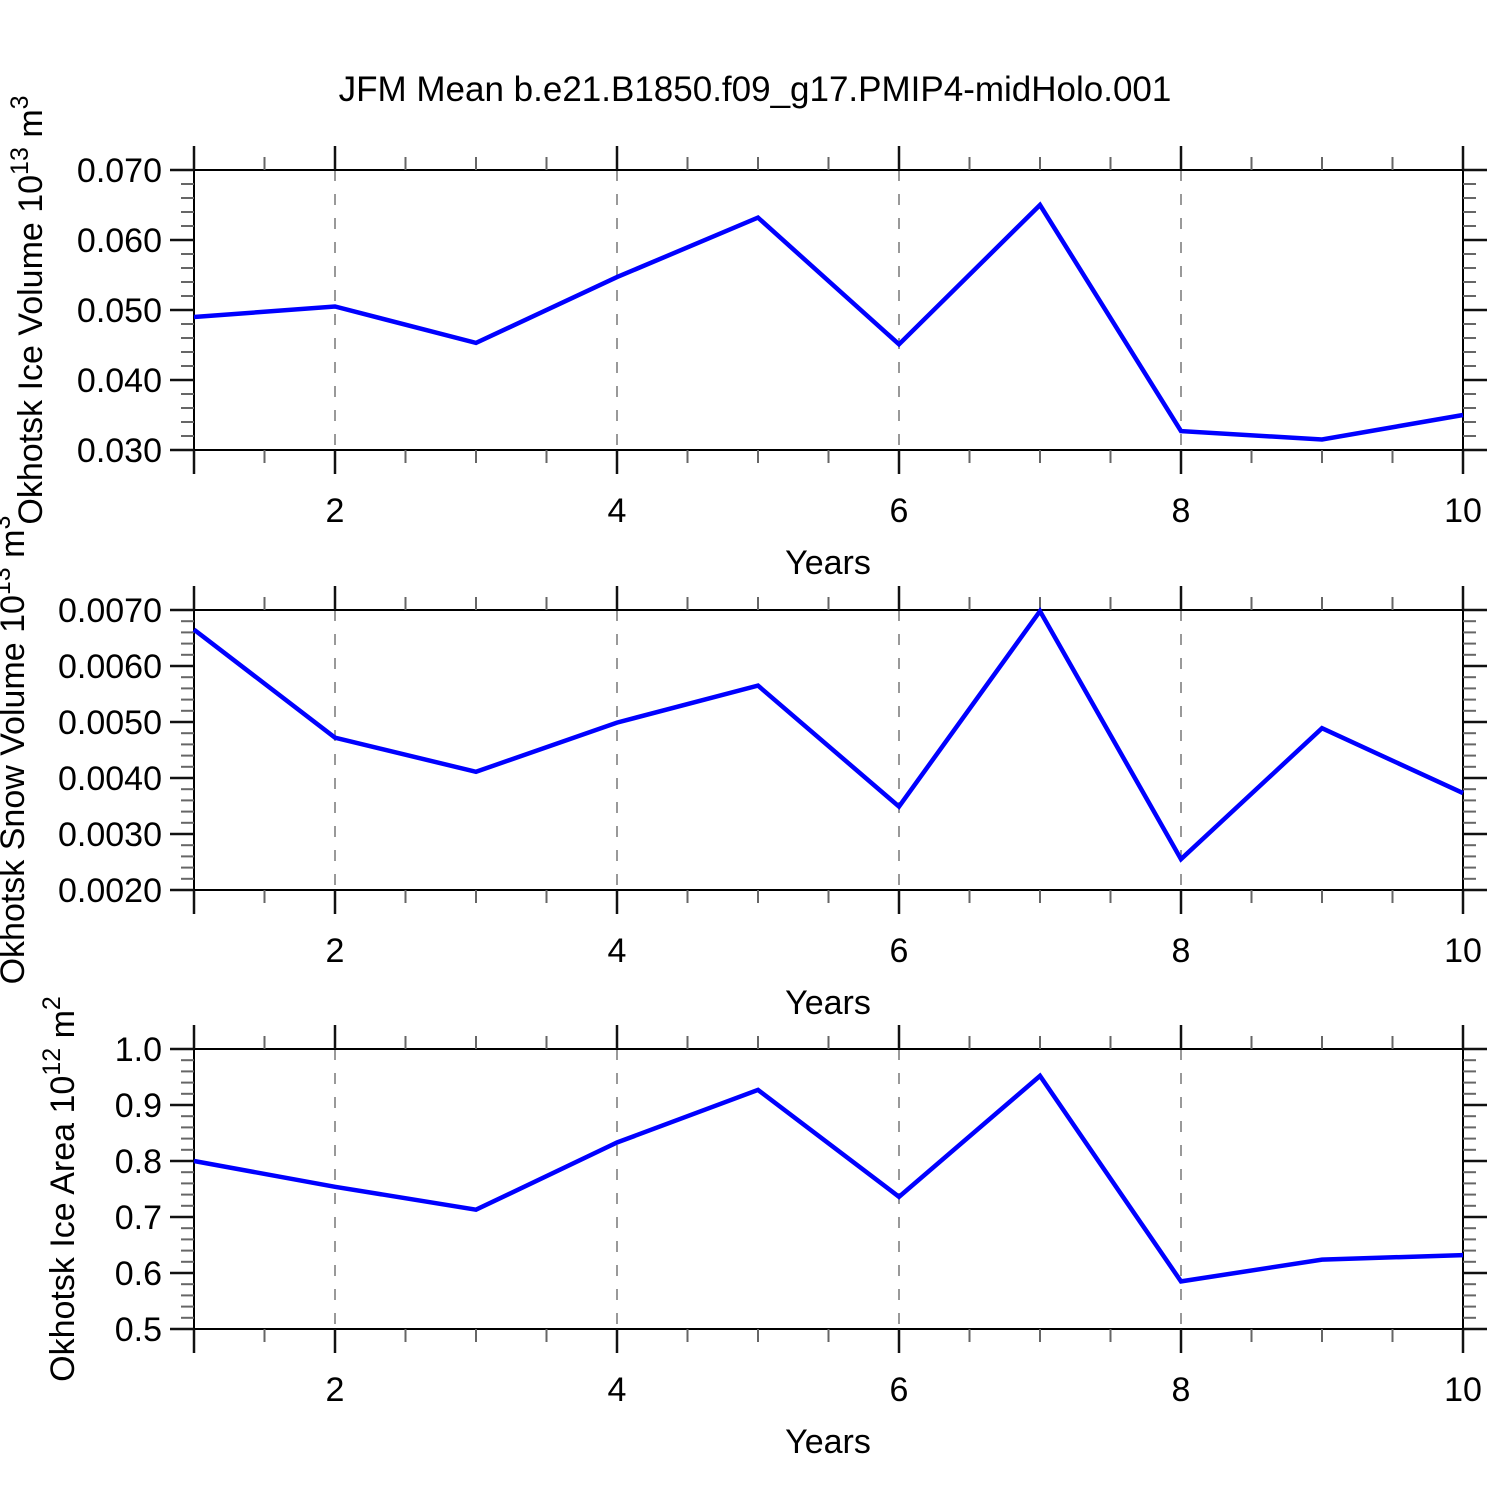 This screenshot has width=1500, height=1500. Describe the element at coordinates (828, 563) in the screenshot. I see `x-axis-title-panel1: Years` at that location.